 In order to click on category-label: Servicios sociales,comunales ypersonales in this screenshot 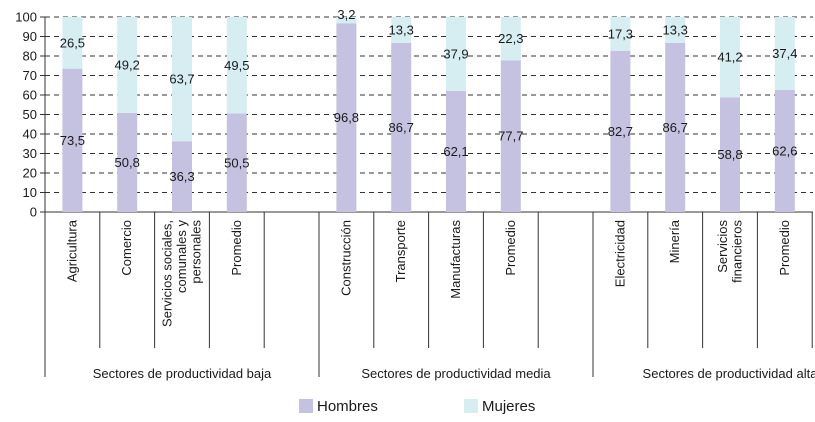, I will do `click(182, 273)`.